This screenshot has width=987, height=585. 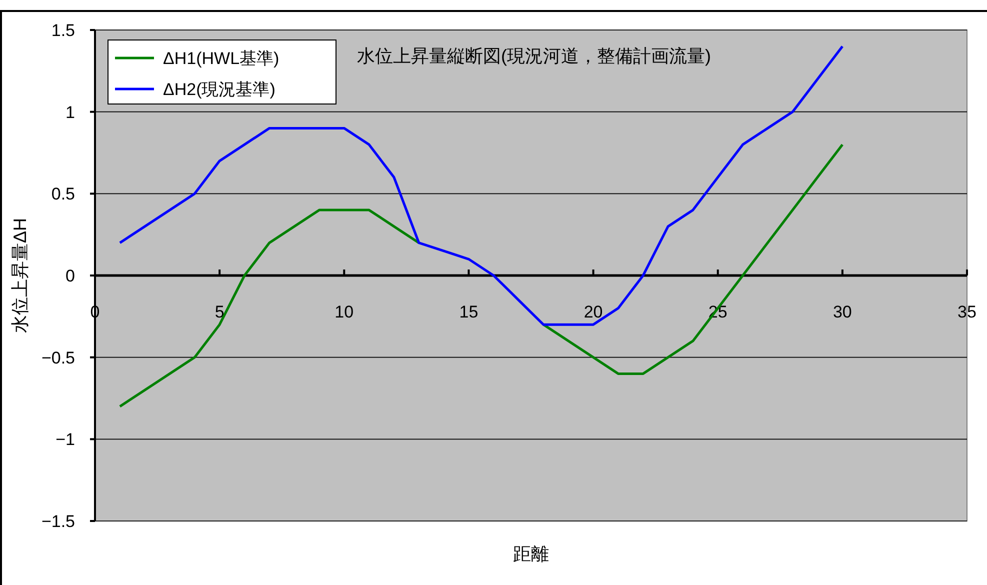 I want to click on x-tick-label: 20, so click(x=593, y=312).